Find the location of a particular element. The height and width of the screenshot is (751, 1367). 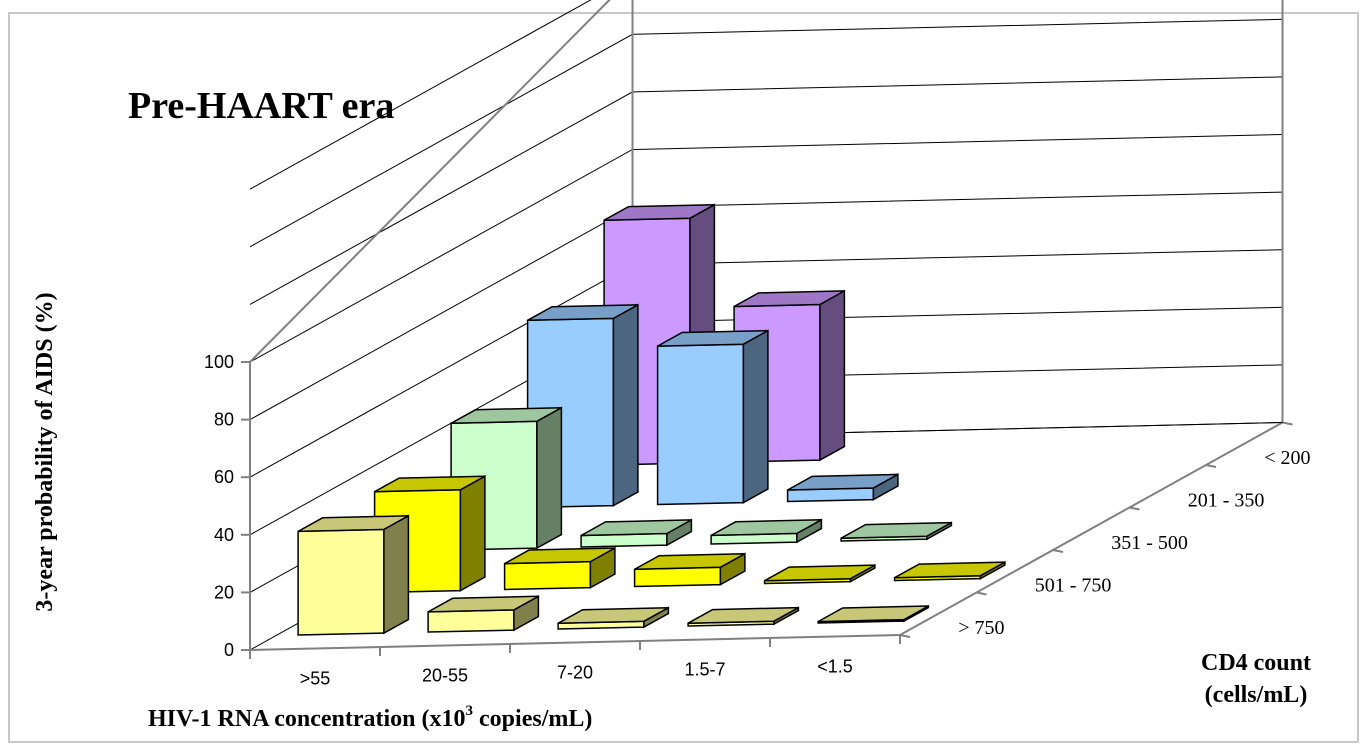

y-tick-label: 100 is located at coordinates (219, 362).